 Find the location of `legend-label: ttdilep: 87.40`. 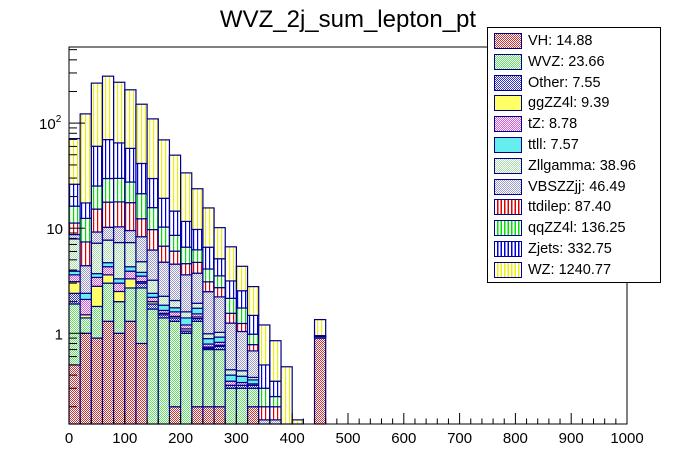

legend-label: ttdilep: 87.40 is located at coordinates (570, 207).